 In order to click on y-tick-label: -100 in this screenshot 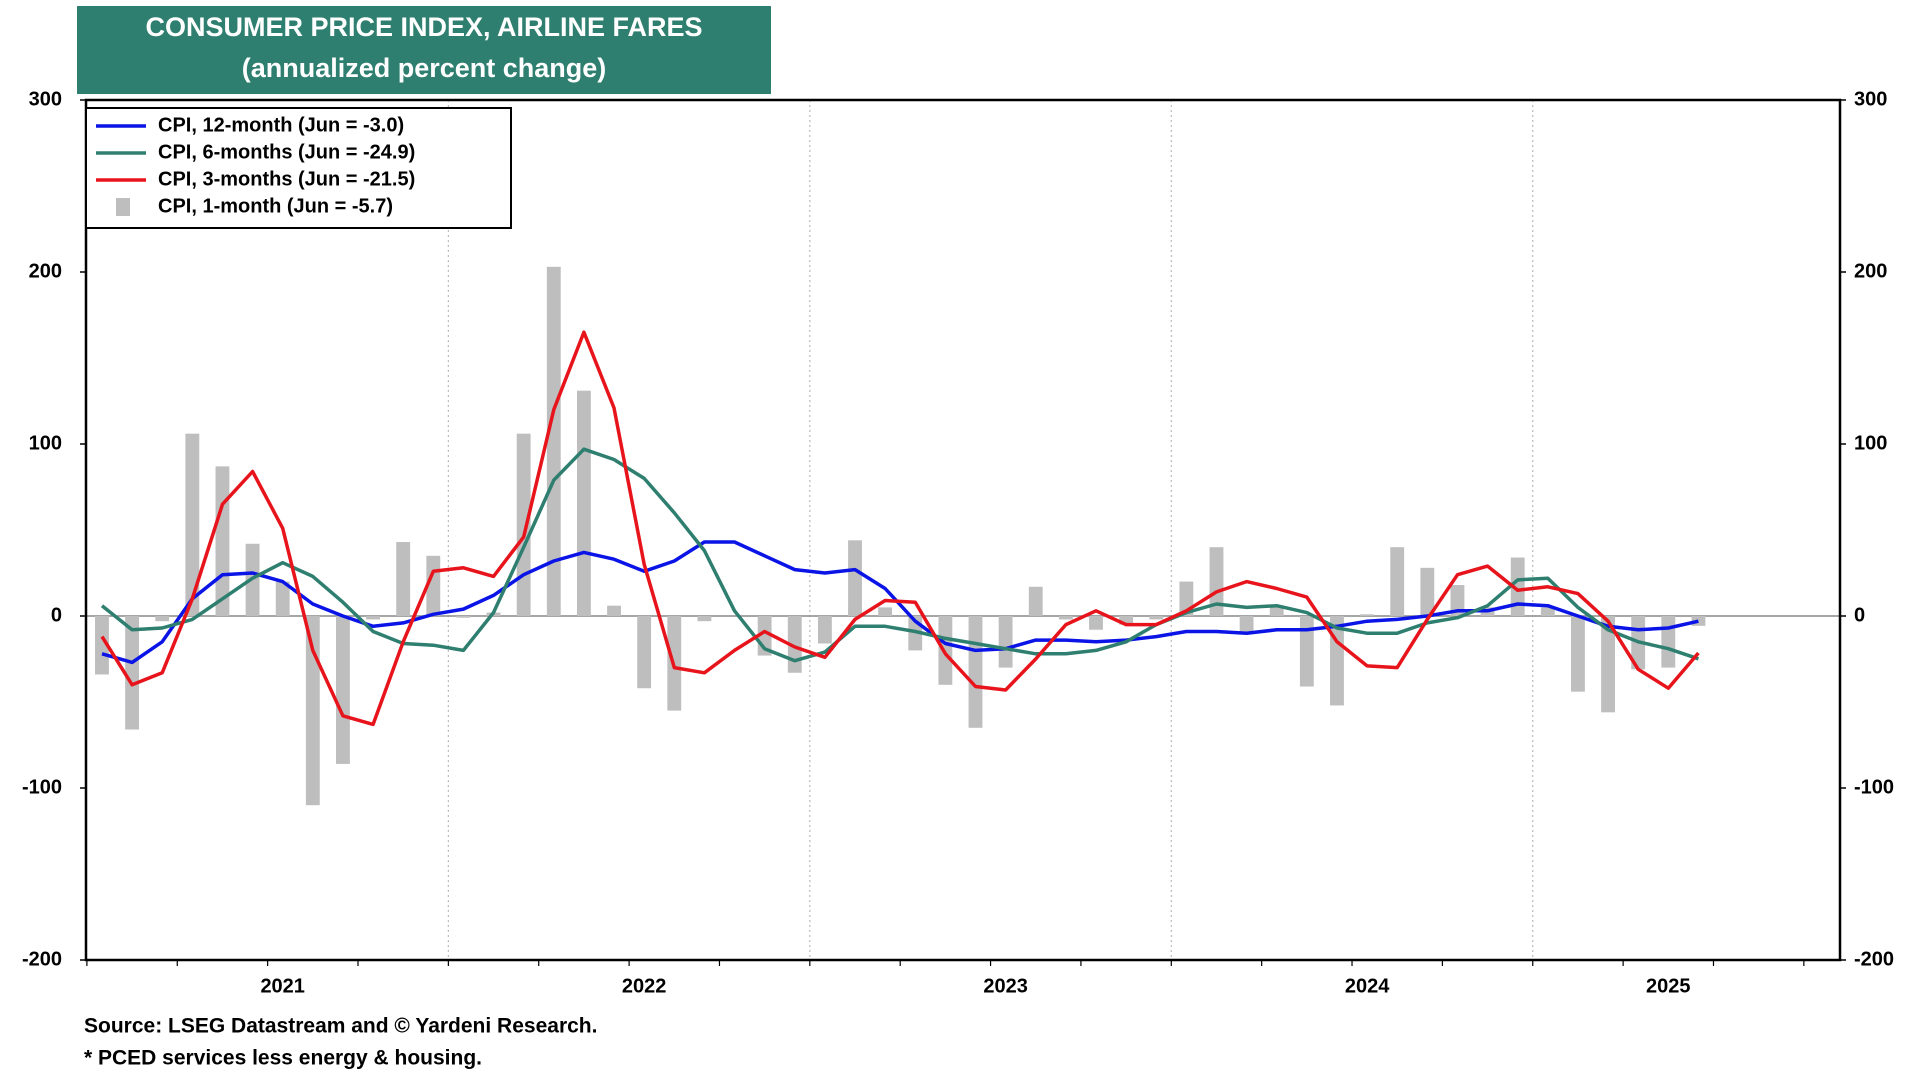, I will do `click(42, 787)`.